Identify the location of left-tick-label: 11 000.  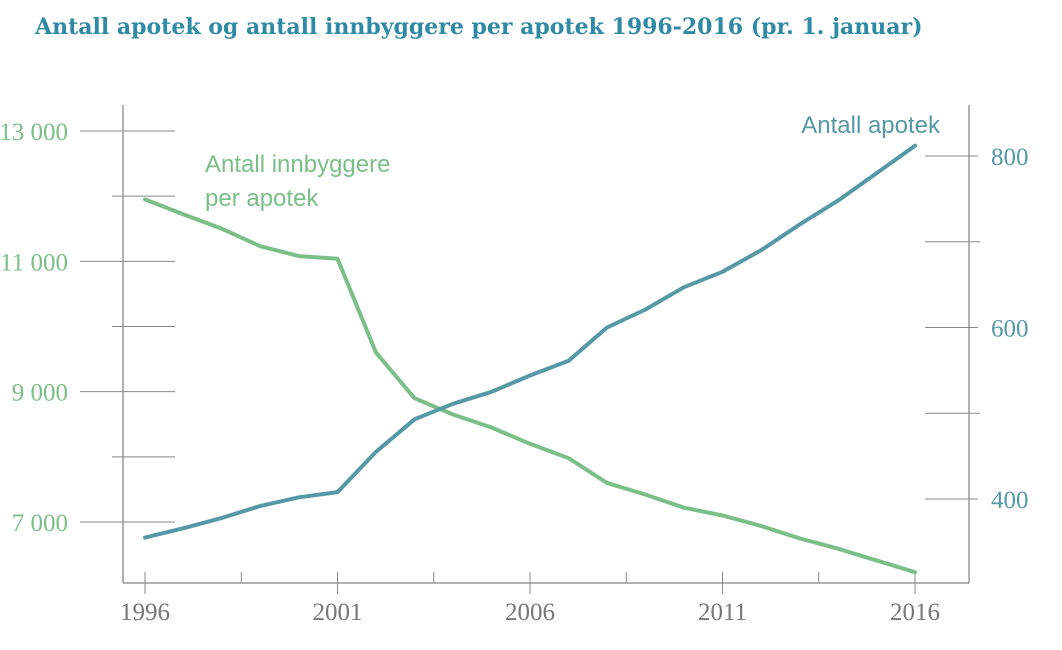
(34, 262).